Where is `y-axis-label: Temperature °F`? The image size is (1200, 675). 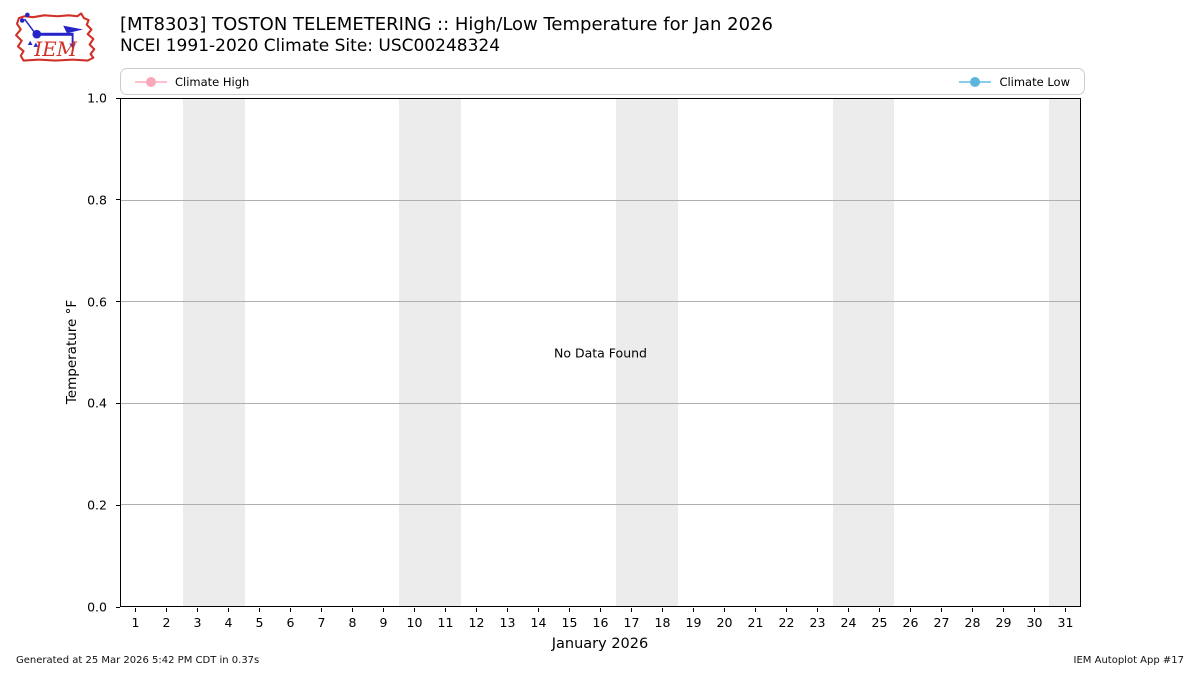
y-axis-label: Temperature °F is located at coordinates (72, 352).